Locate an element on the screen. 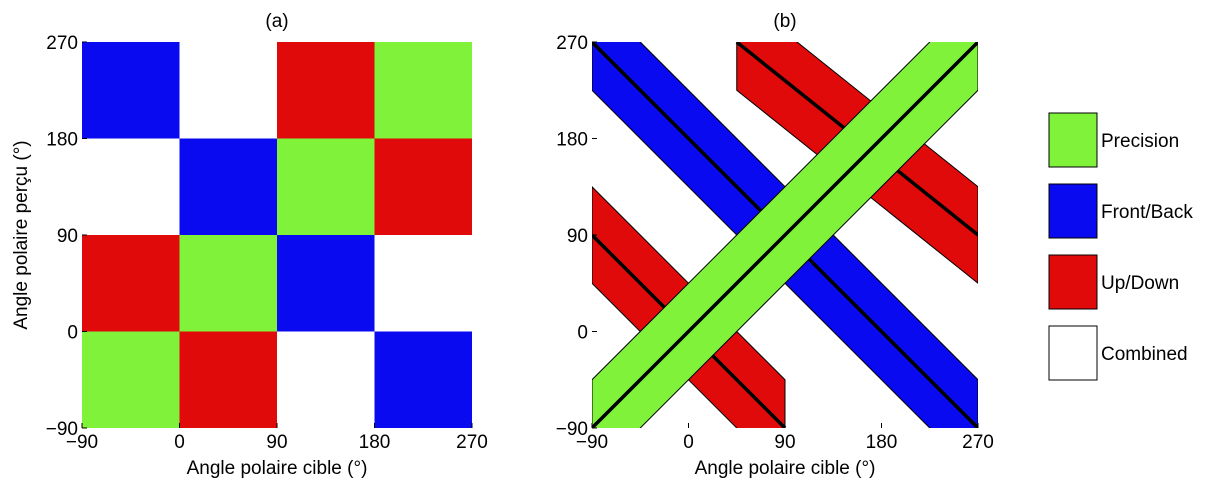  legend-swatch-combined is located at coordinates (1073, 353).